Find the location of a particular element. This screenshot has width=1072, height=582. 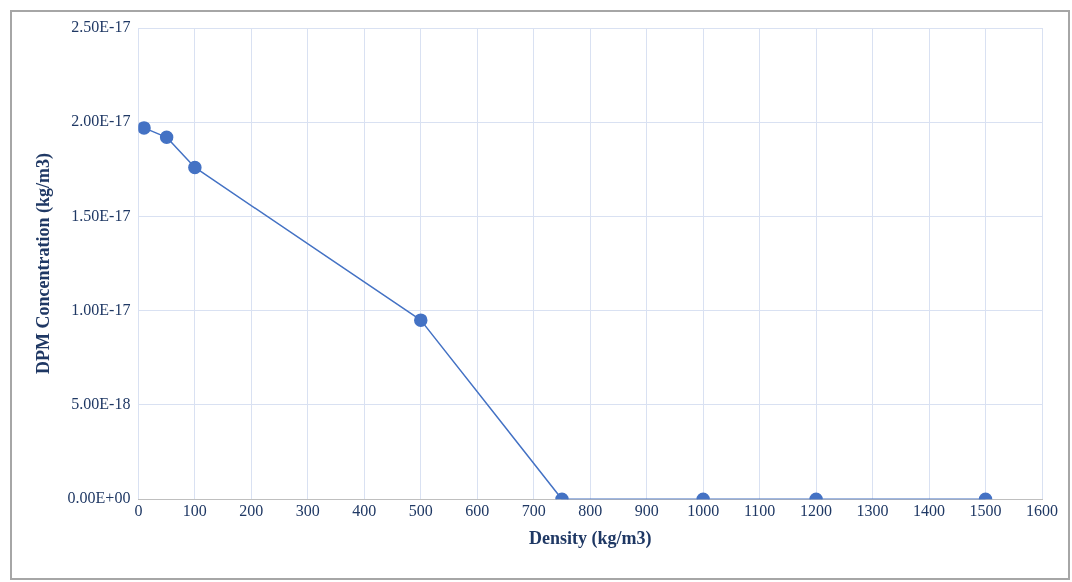

x-tick-label: 900 is located at coordinates (646, 510).